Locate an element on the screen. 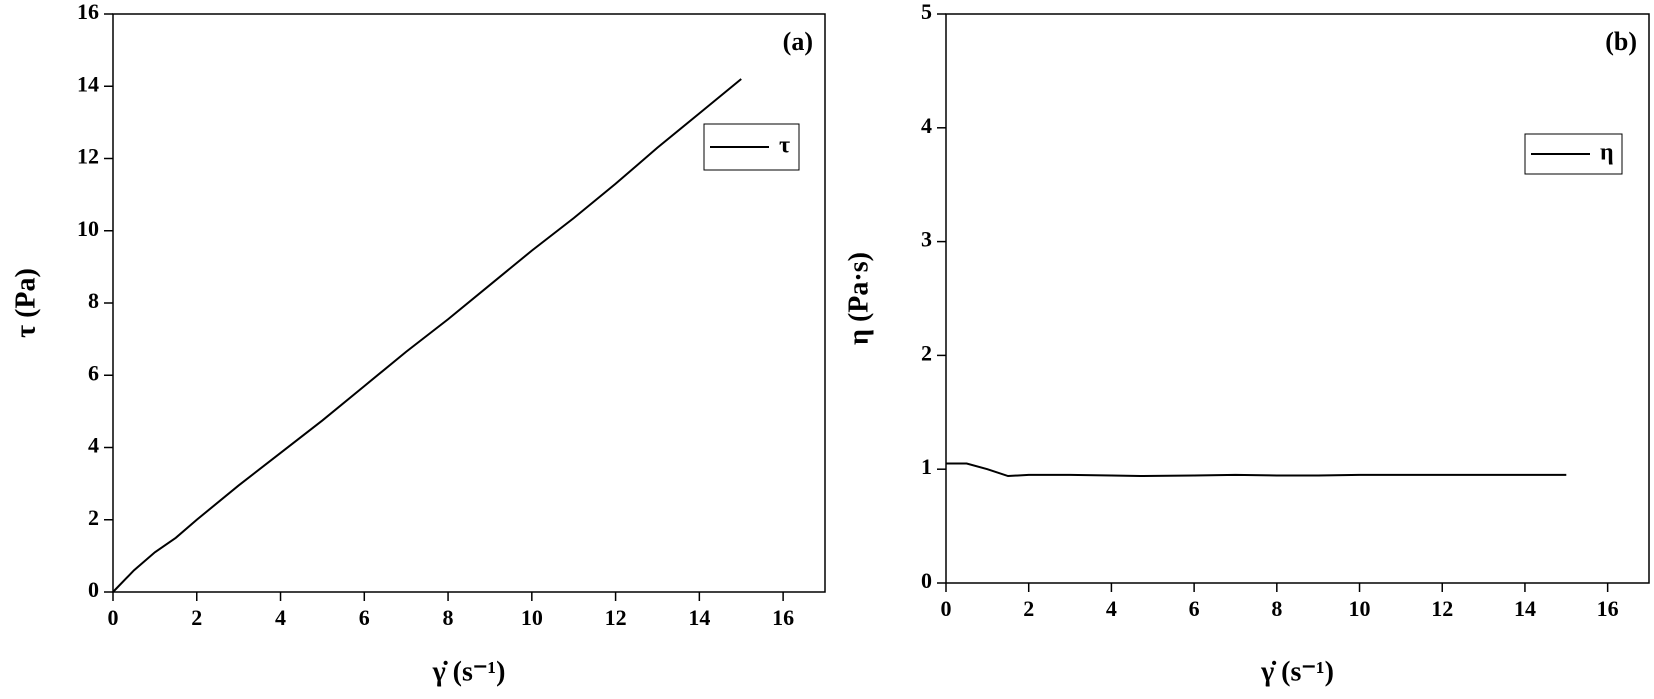 The height and width of the screenshot is (699, 1654). panel-label: (a) is located at coordinates (798, 41).